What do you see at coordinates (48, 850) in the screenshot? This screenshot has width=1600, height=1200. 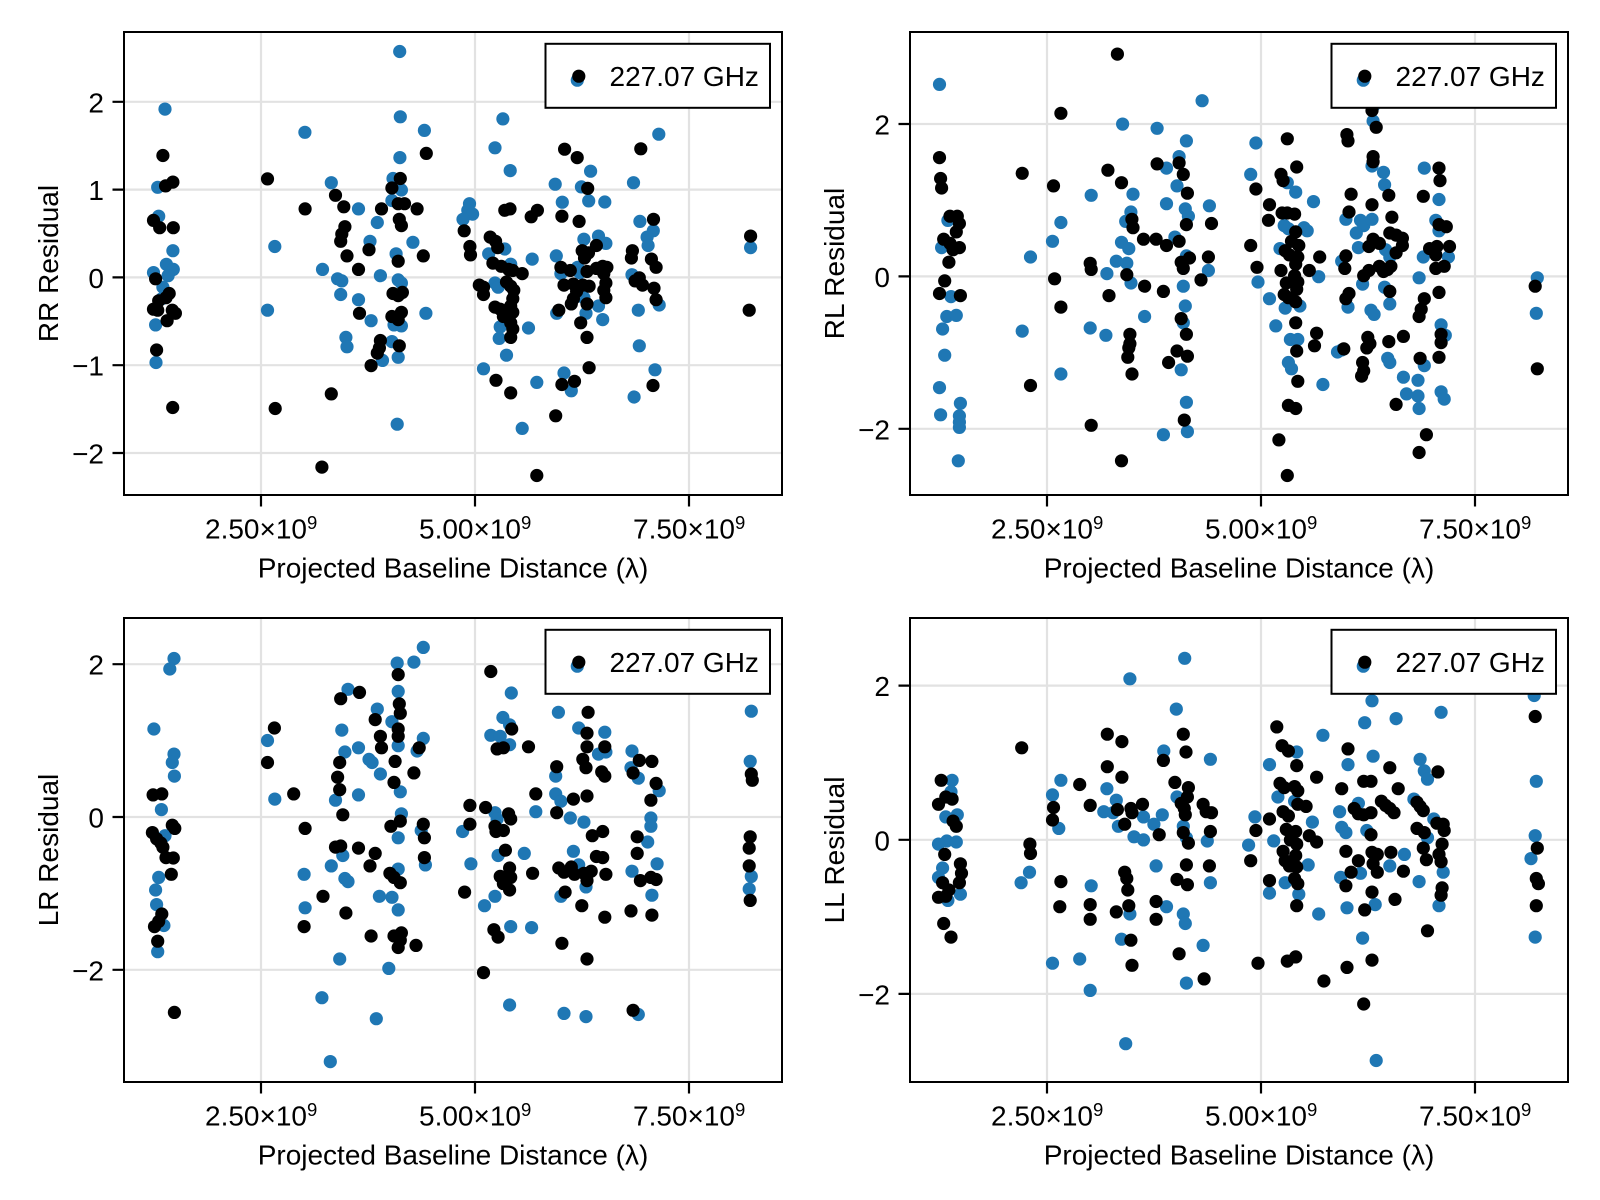 I see `svg-text: LR Residual` at bounding box center [48, 850].